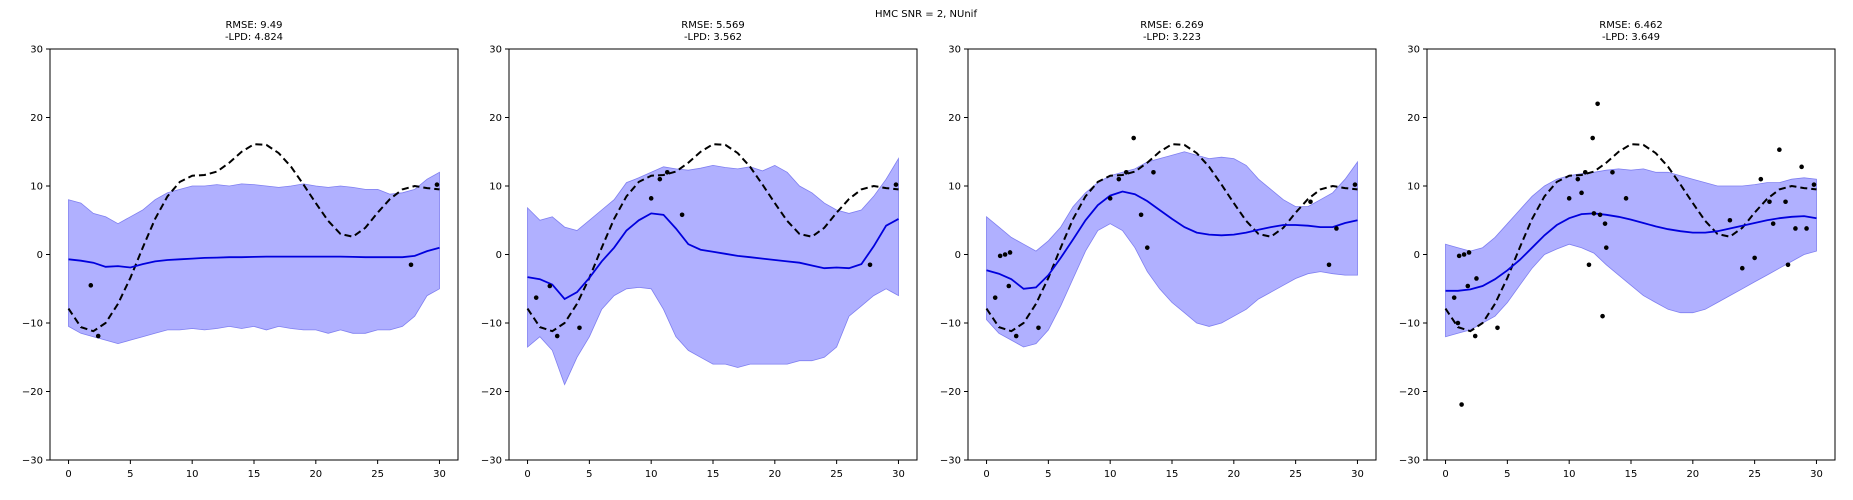 The image size is (1853, 500). What do you see at coordinates (254, 37) in the screenshot?
I see `subplot-title-lpd: -LPD: 4.824` at bounding box center [254, 37].